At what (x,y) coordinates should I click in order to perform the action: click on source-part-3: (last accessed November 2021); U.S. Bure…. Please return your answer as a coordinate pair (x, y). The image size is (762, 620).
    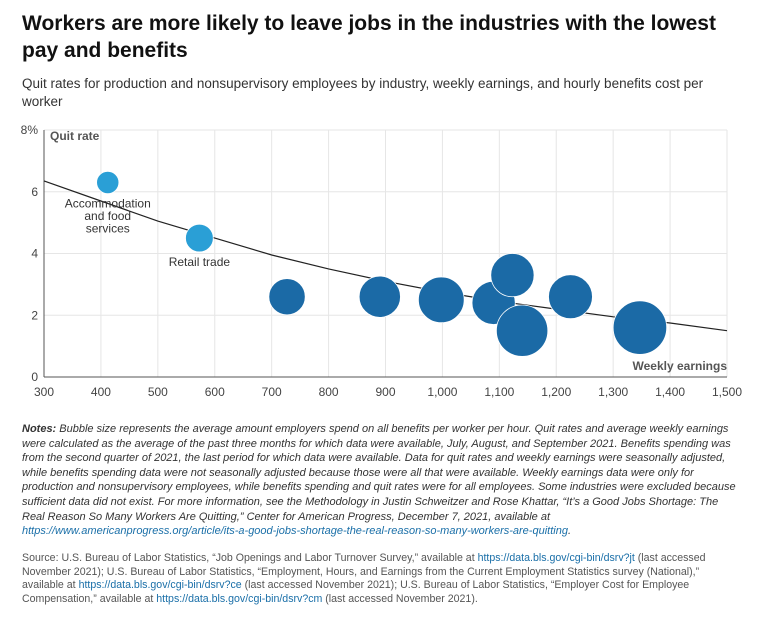
    Looking at the image, I should click on (356, 592).